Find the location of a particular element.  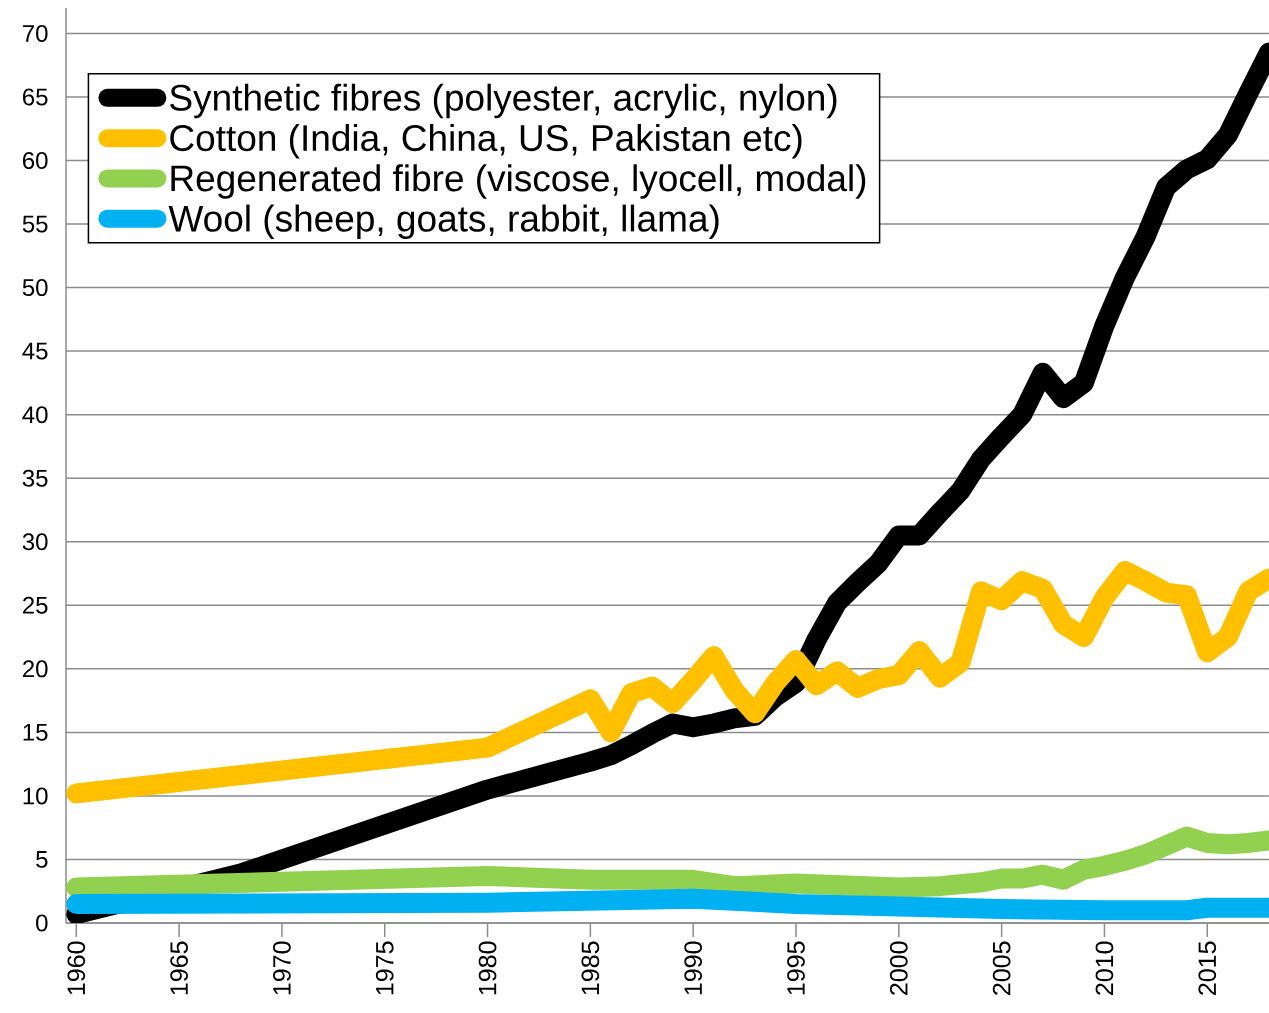

x-tick-label: 2000 is located at coordinates (898, 968).